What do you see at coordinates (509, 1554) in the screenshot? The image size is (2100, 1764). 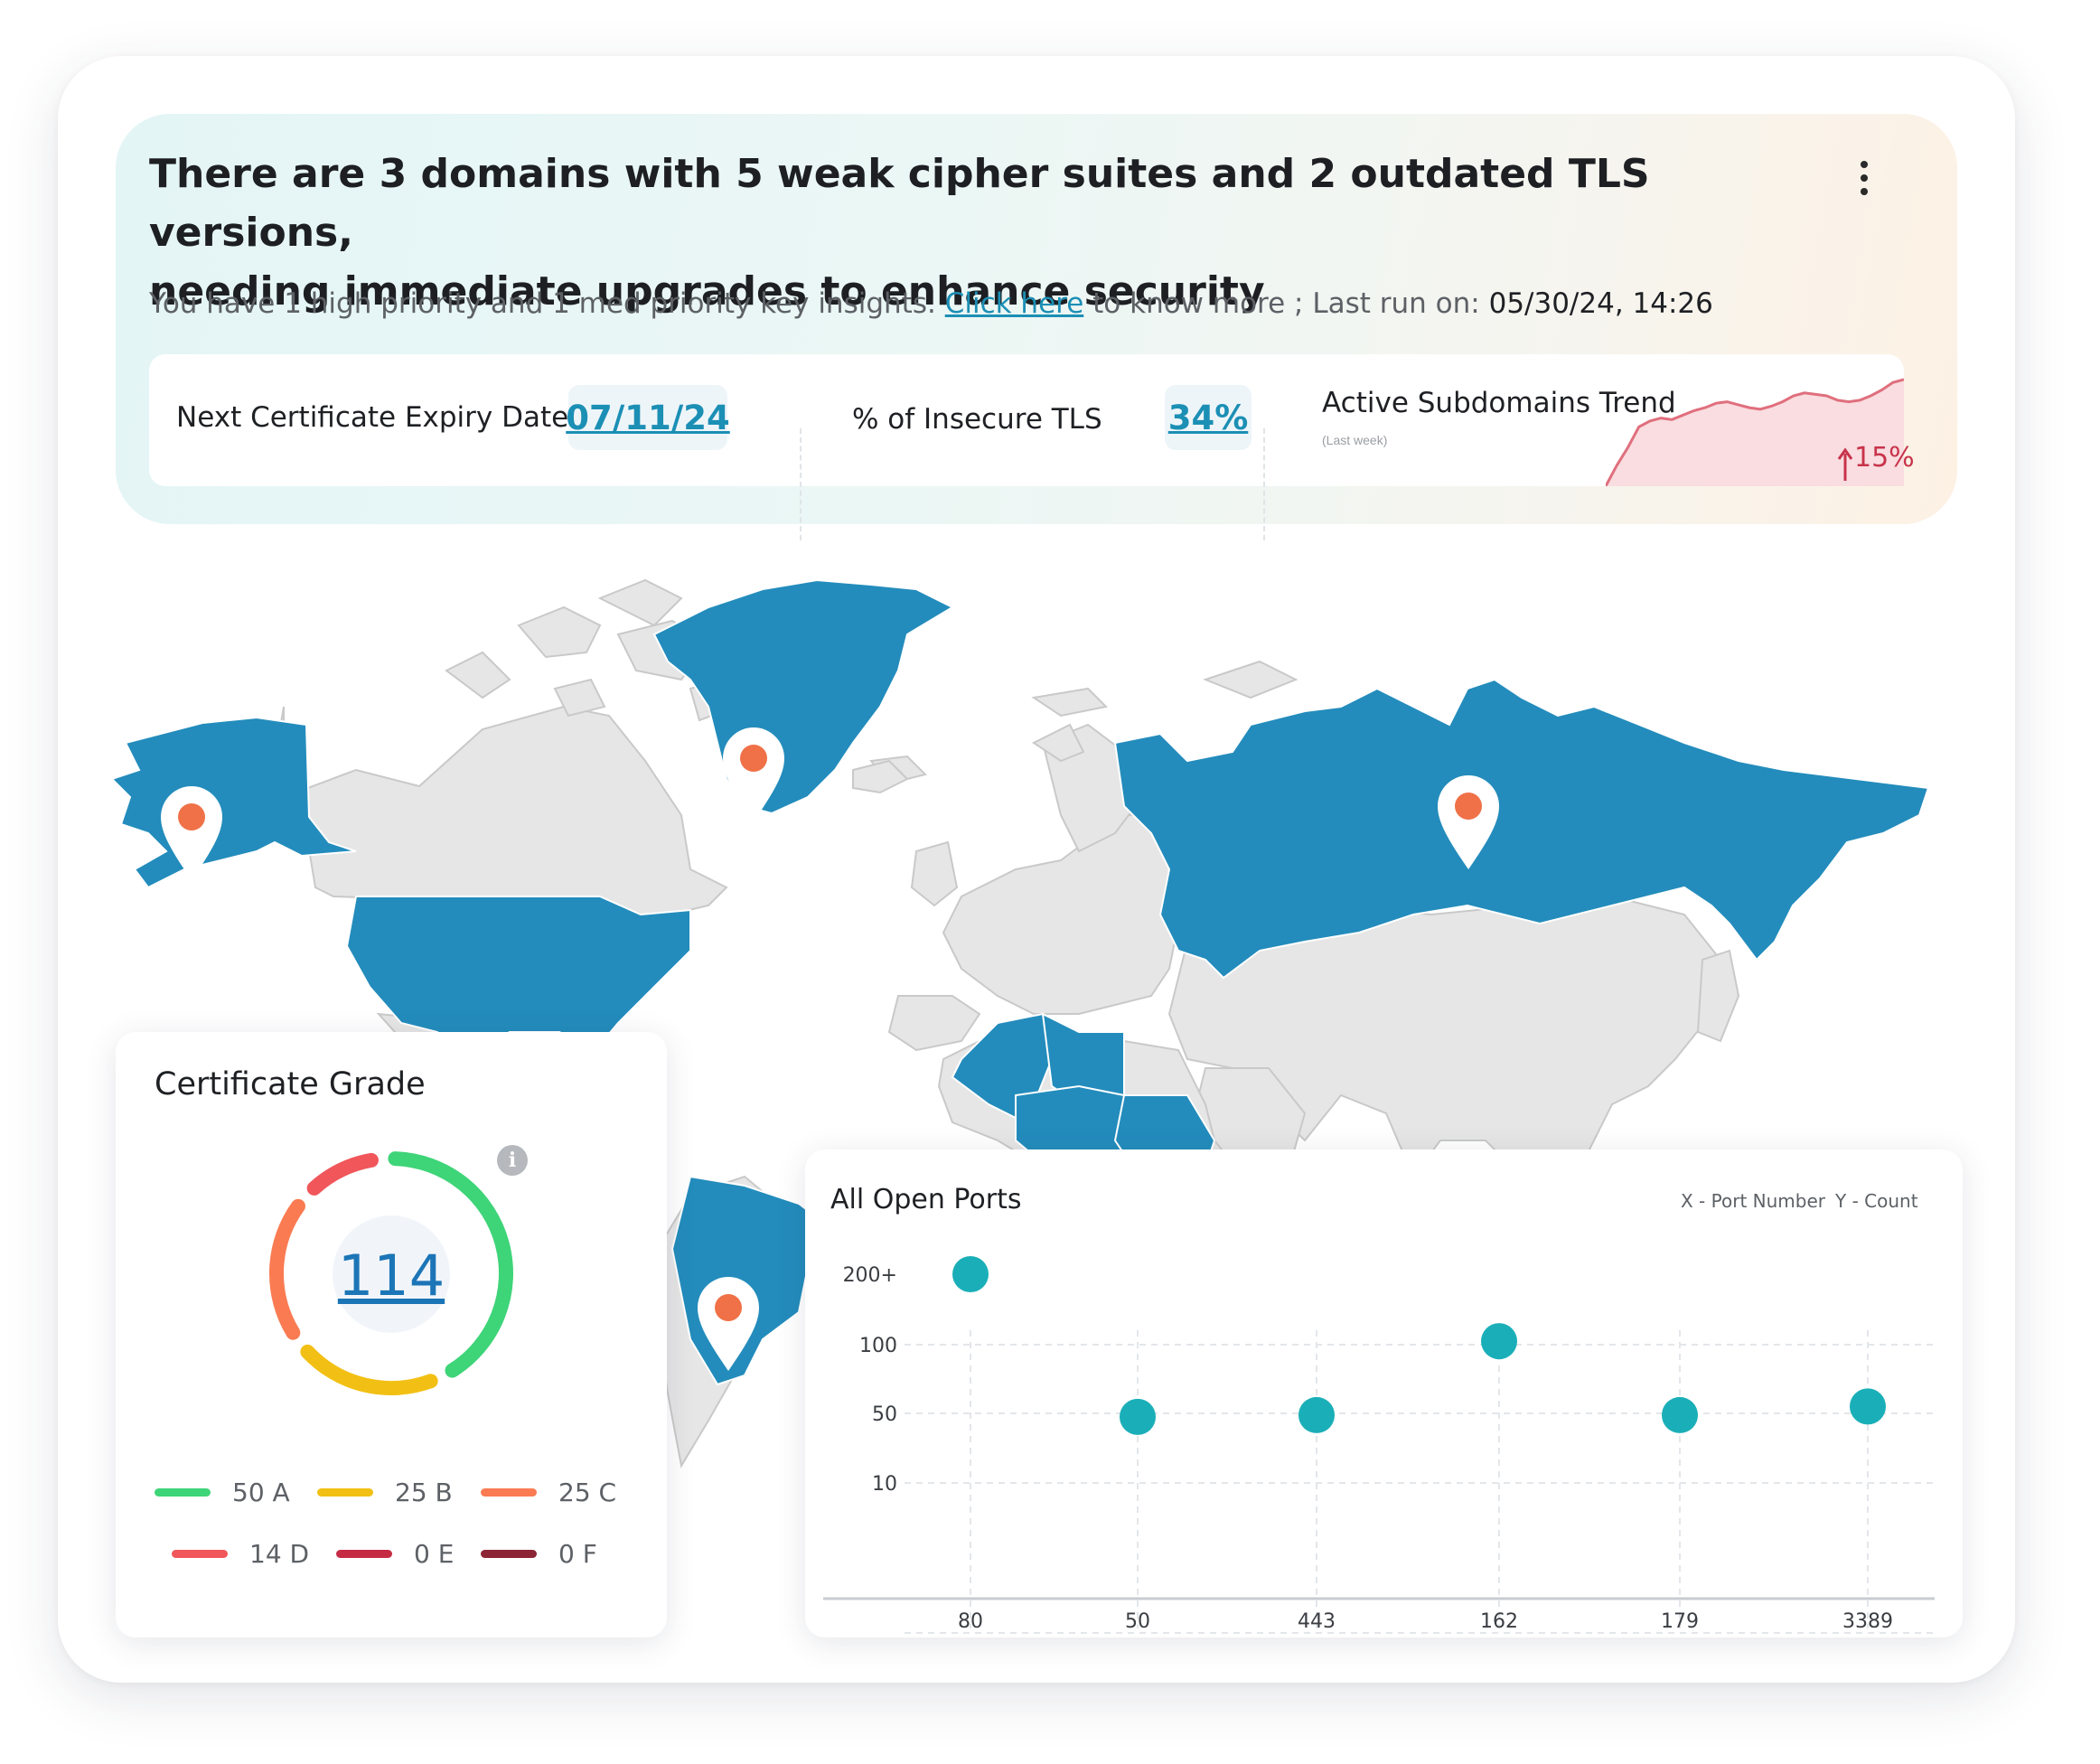 I see `legend-swatch-f` at bounding box center [509, 1554].